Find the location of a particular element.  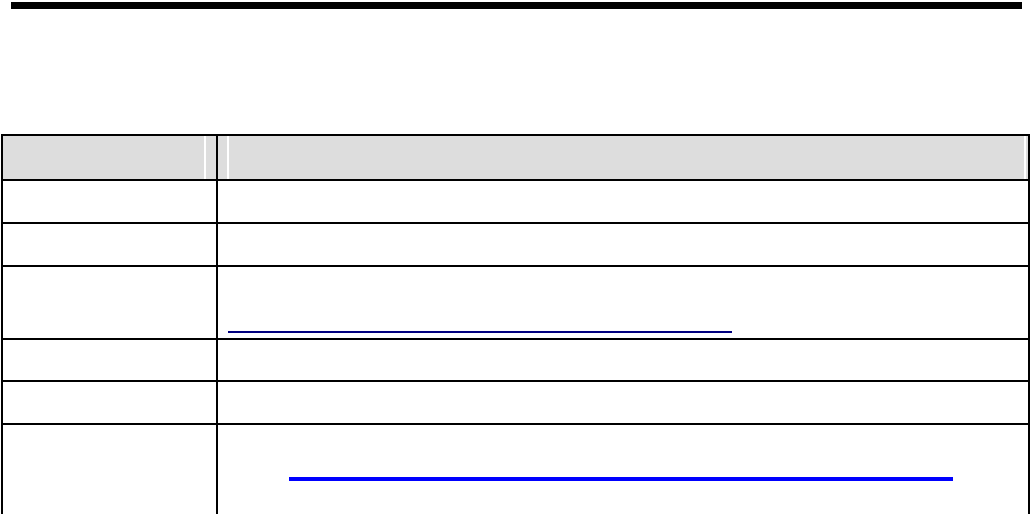

row1-value-cell is located at coordinates (623, 201).